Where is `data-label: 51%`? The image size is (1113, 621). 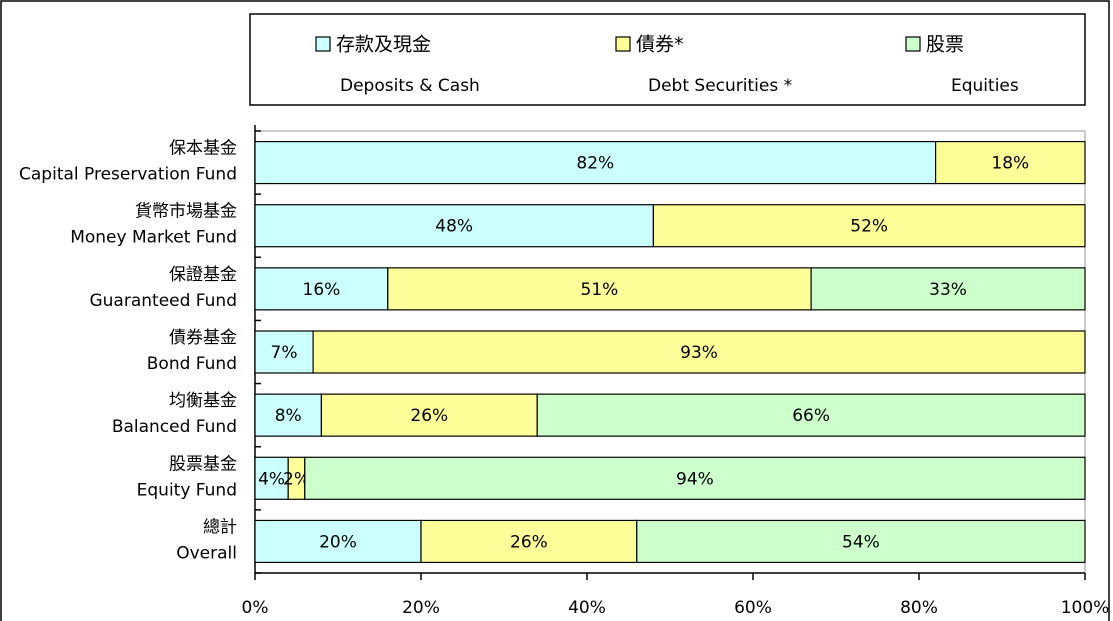
data-label: 51% is located at coordinates (600, 290).